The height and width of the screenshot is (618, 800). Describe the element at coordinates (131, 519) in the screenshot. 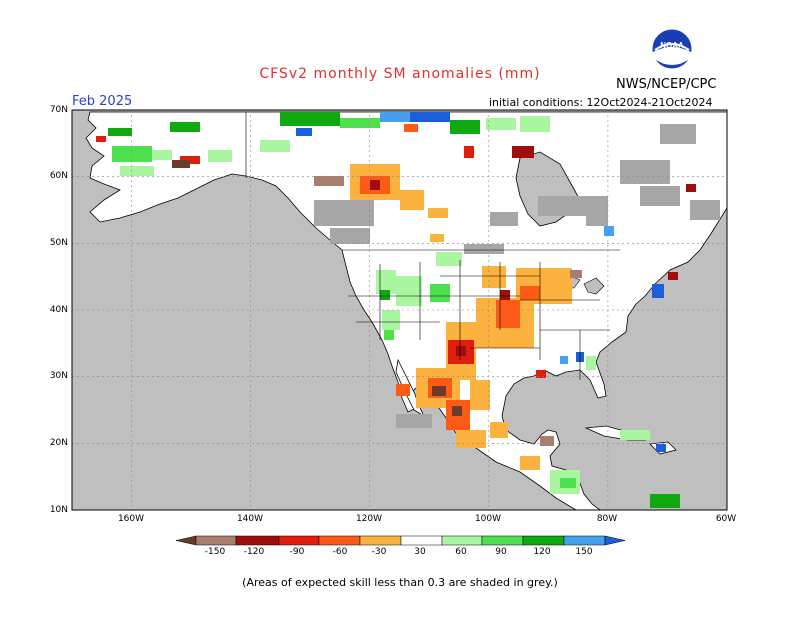

I see `lon-label: 160W` at that location.